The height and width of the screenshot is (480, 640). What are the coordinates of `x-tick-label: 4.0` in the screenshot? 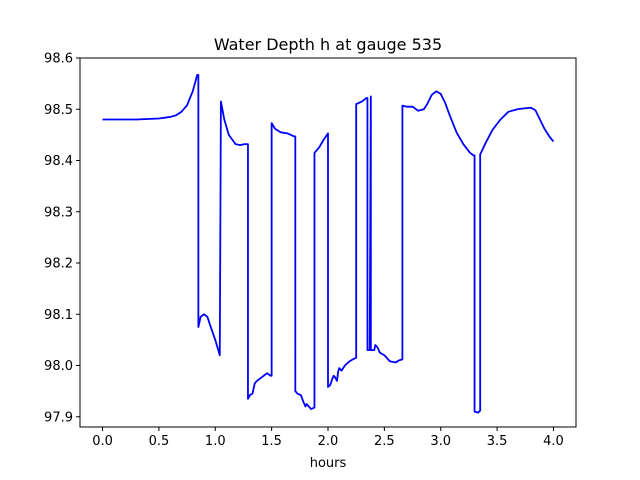 It's located at (553, 441).